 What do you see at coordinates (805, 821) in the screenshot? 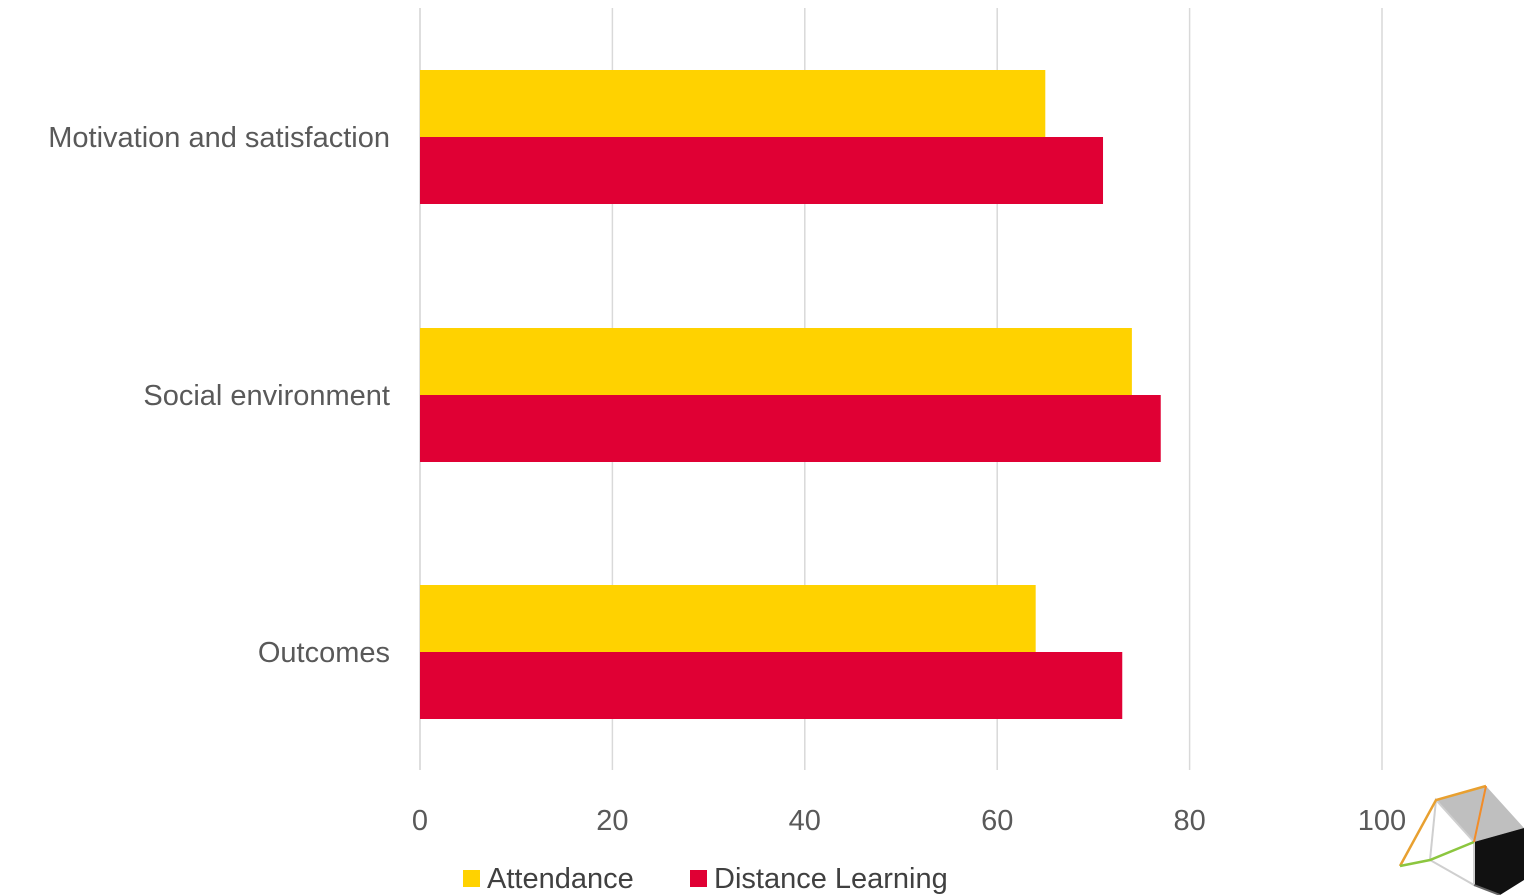
I see `x-tick-label: 40` at bounding box center [805, 821].